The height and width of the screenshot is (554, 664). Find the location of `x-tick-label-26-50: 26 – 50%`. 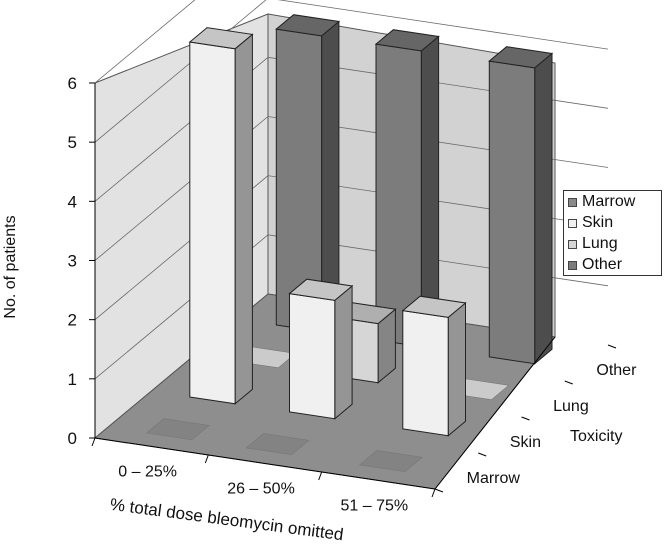

x-tick-label-26-50: 26 – 50% is located at coordinates (261, 489).